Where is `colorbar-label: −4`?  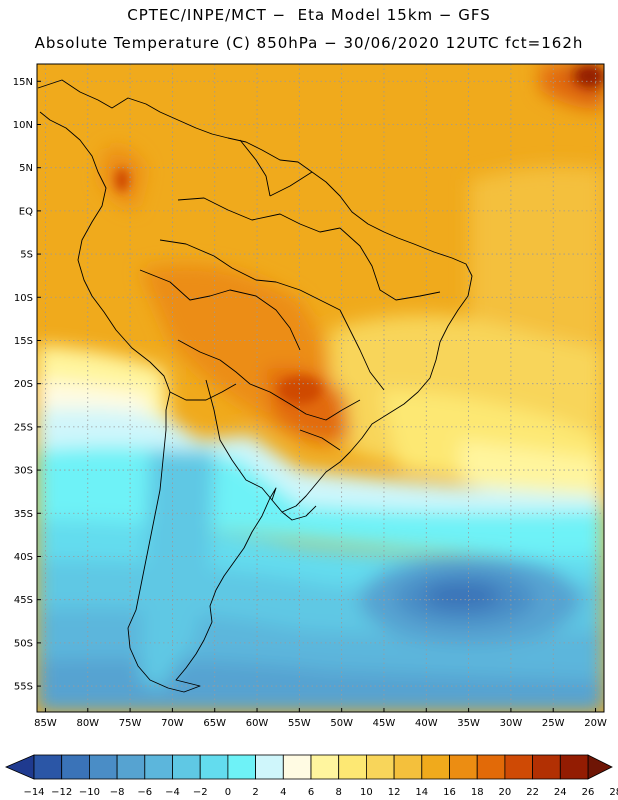 colorbar-label: −4 is located at coordinates (172, 792).